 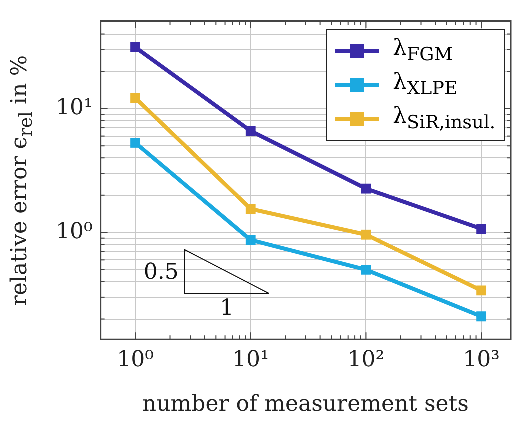 I want to click on legend-label: λ$_{SiR,insul.}$, so click(x=444, y=119).